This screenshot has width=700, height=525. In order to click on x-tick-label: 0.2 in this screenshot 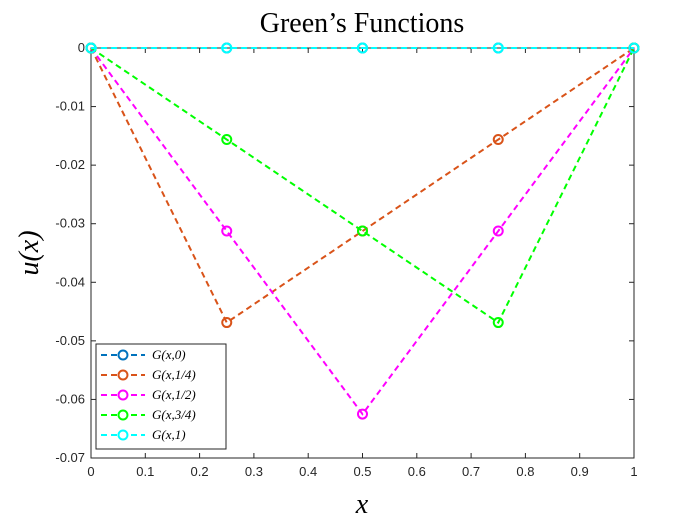, I will do `click(200, 471)`.